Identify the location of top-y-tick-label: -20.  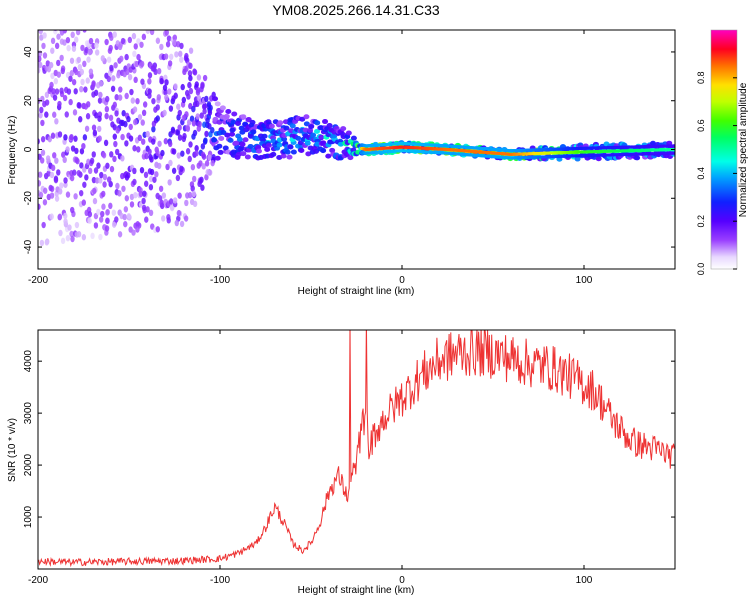
(28, 198).